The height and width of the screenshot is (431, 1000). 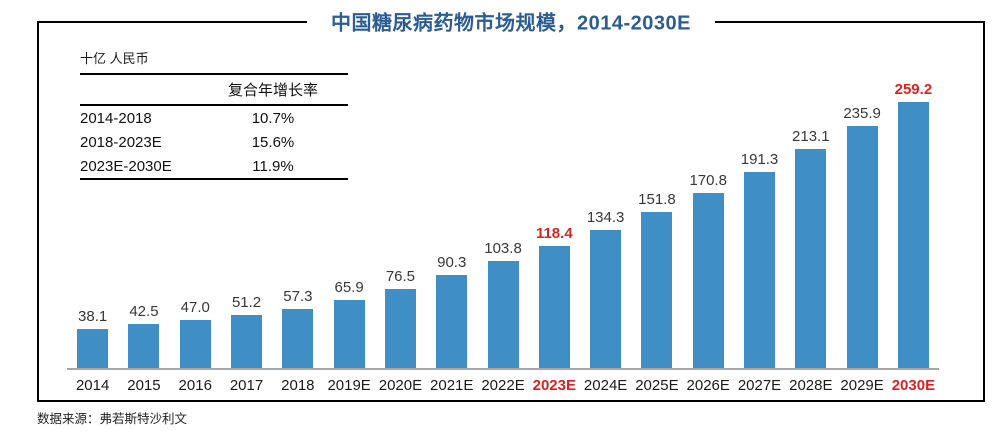 I want to click on x-axis-label: 2022E, so click(x=503, y=385).